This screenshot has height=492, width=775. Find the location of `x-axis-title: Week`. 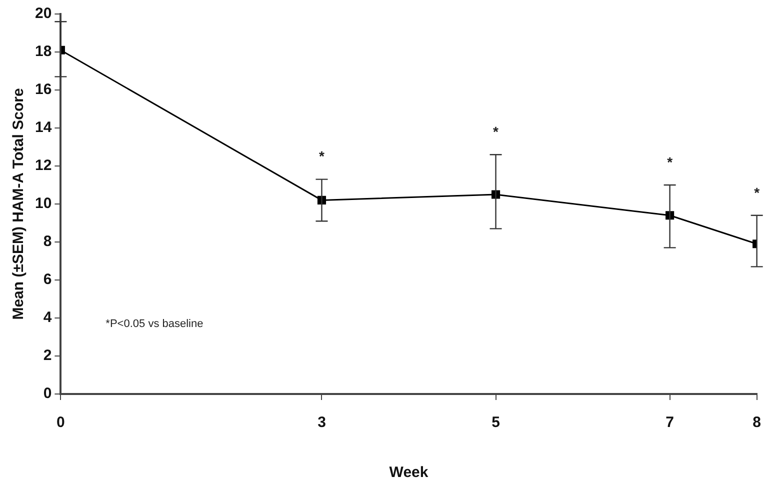

x-axis-title: Week is located at coordinates (409, 473).